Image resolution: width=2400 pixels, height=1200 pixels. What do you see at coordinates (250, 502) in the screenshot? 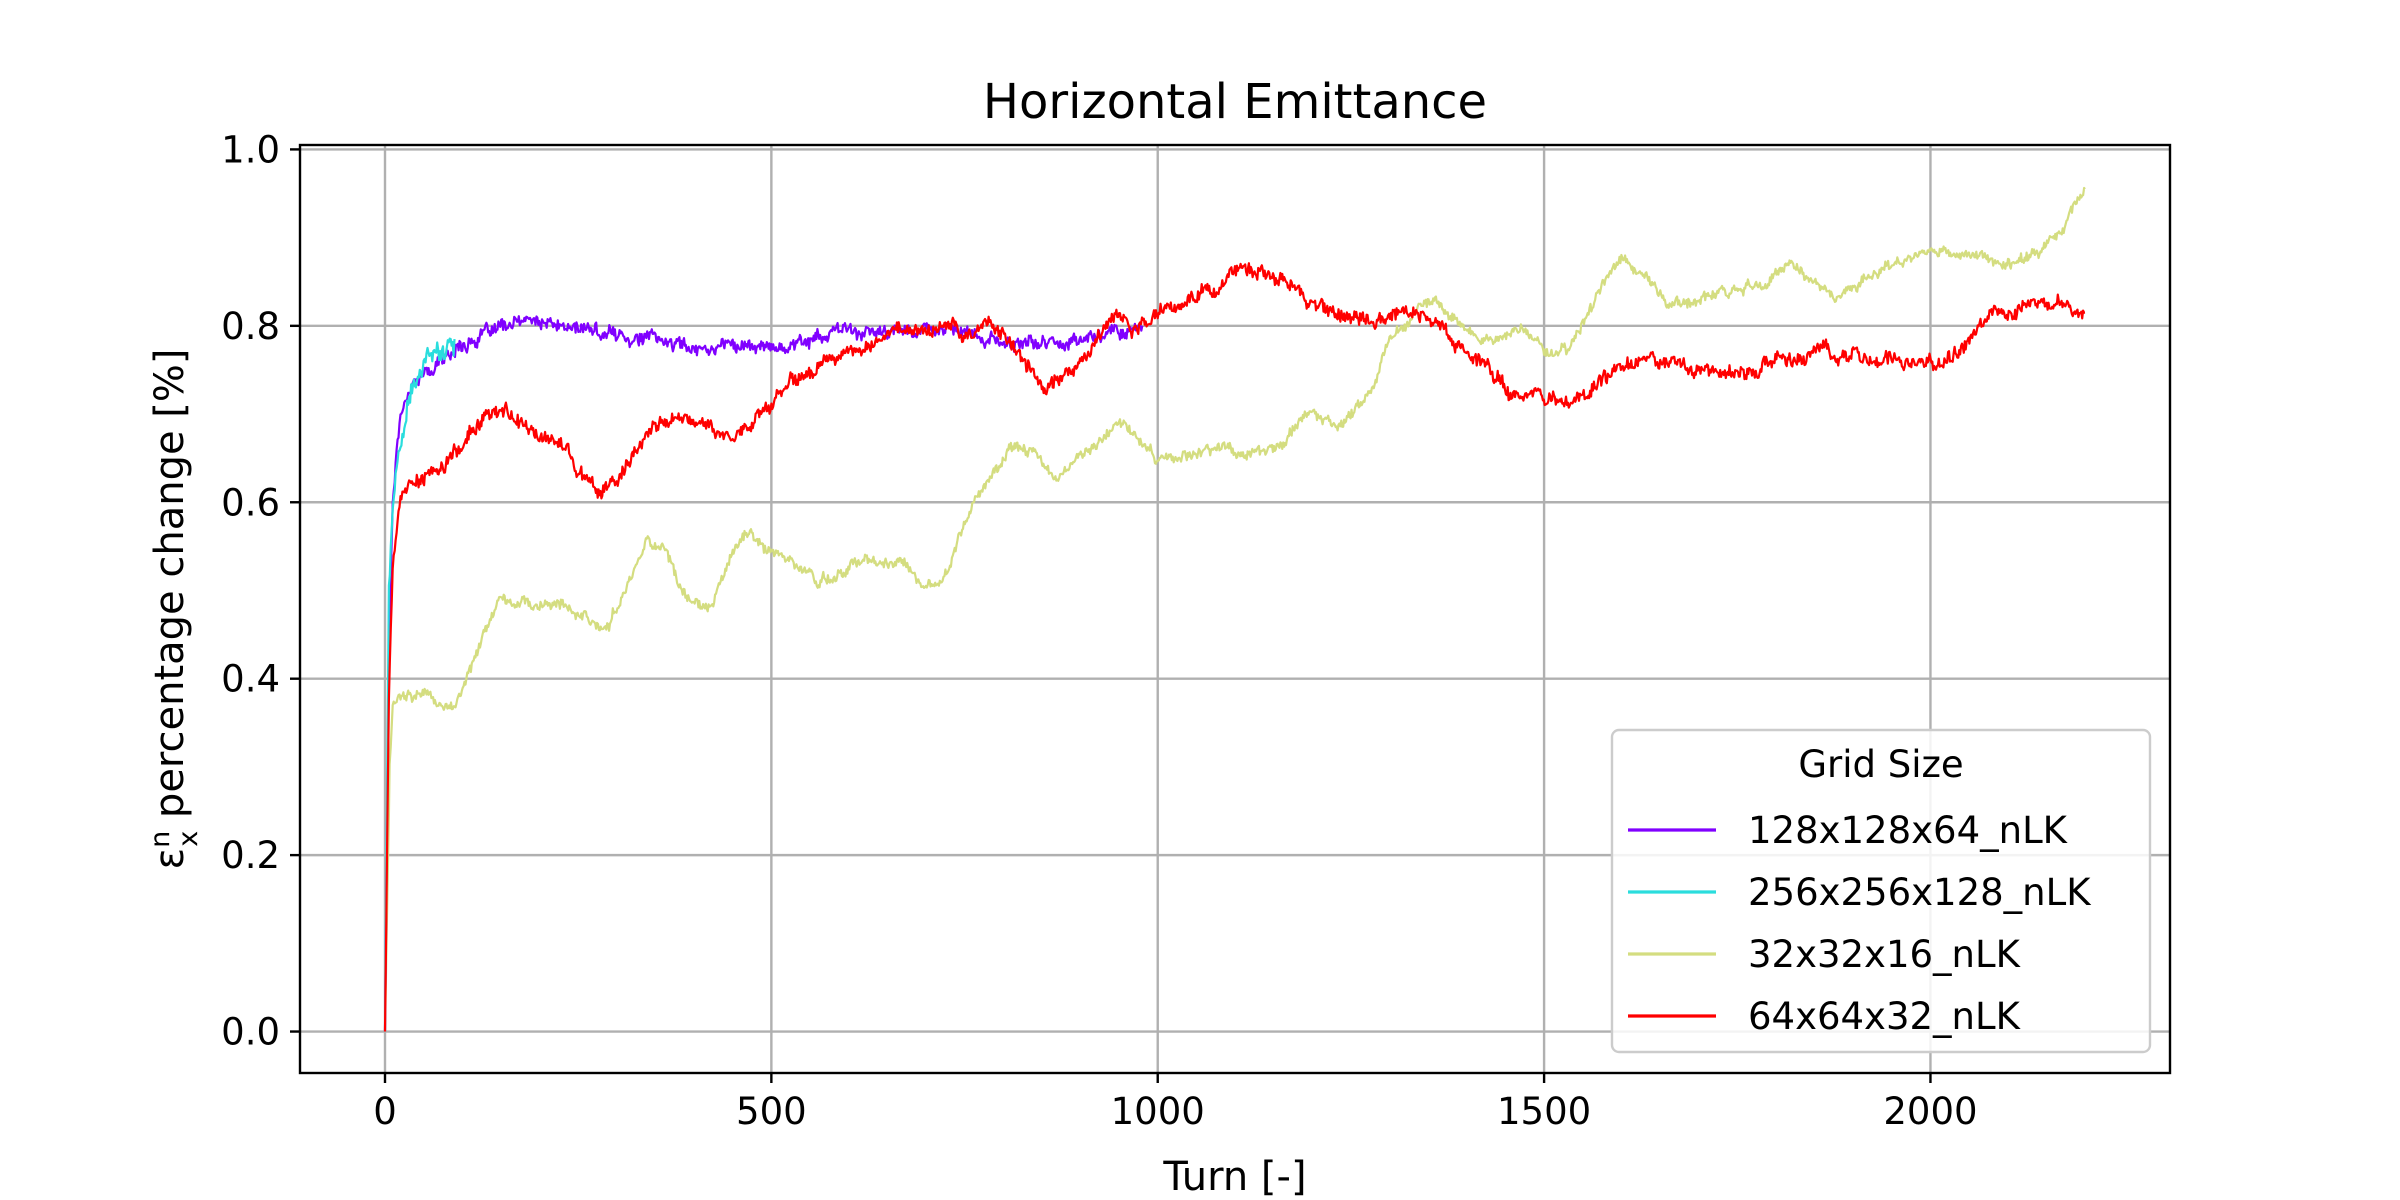
I see `y-tick-label: 0.6` at bounding box center [250, 502].